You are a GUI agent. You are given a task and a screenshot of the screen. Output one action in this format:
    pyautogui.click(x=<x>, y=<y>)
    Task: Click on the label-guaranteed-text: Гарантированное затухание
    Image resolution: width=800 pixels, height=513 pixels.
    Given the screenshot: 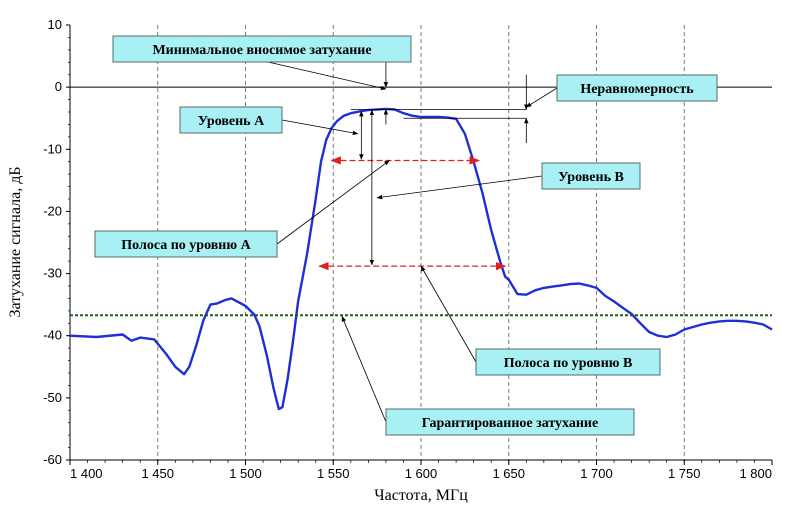 What is the action you would take?
    pyautogui.click(x=510, y=423)
    